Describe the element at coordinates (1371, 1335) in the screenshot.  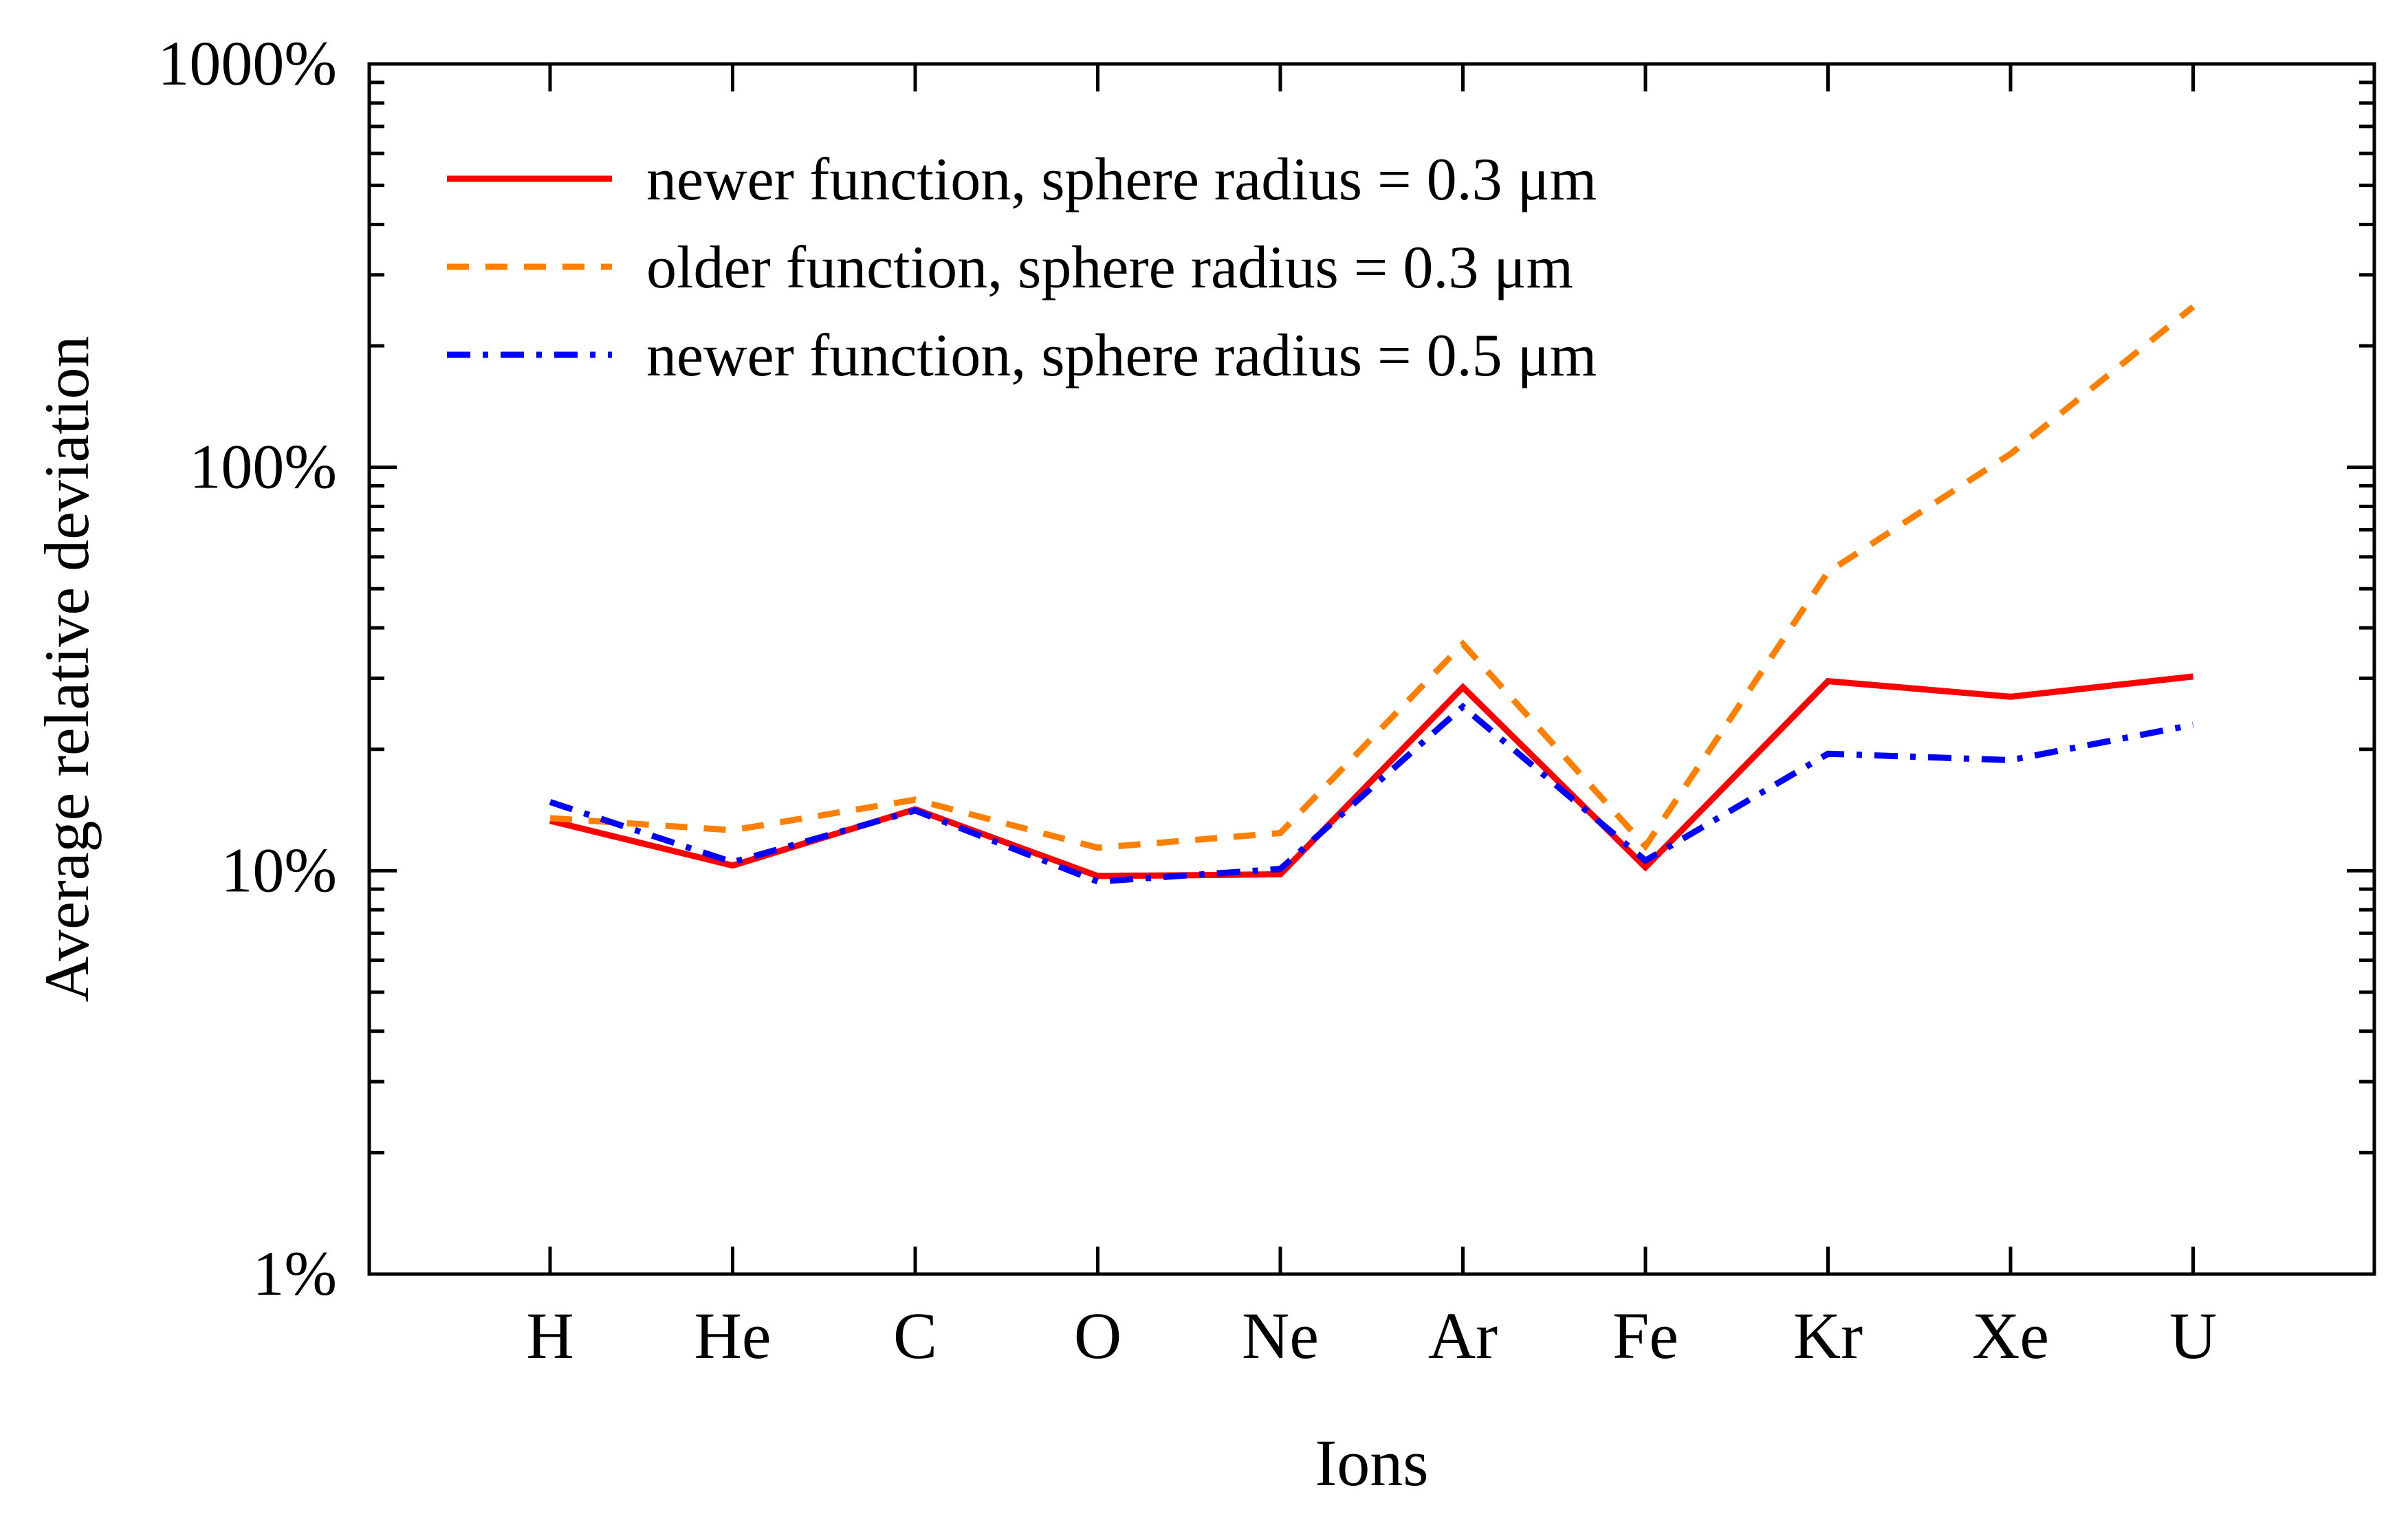
I see `x-tick-labels: H He C O Ne Ar Fe Kr Xe U` at that location.